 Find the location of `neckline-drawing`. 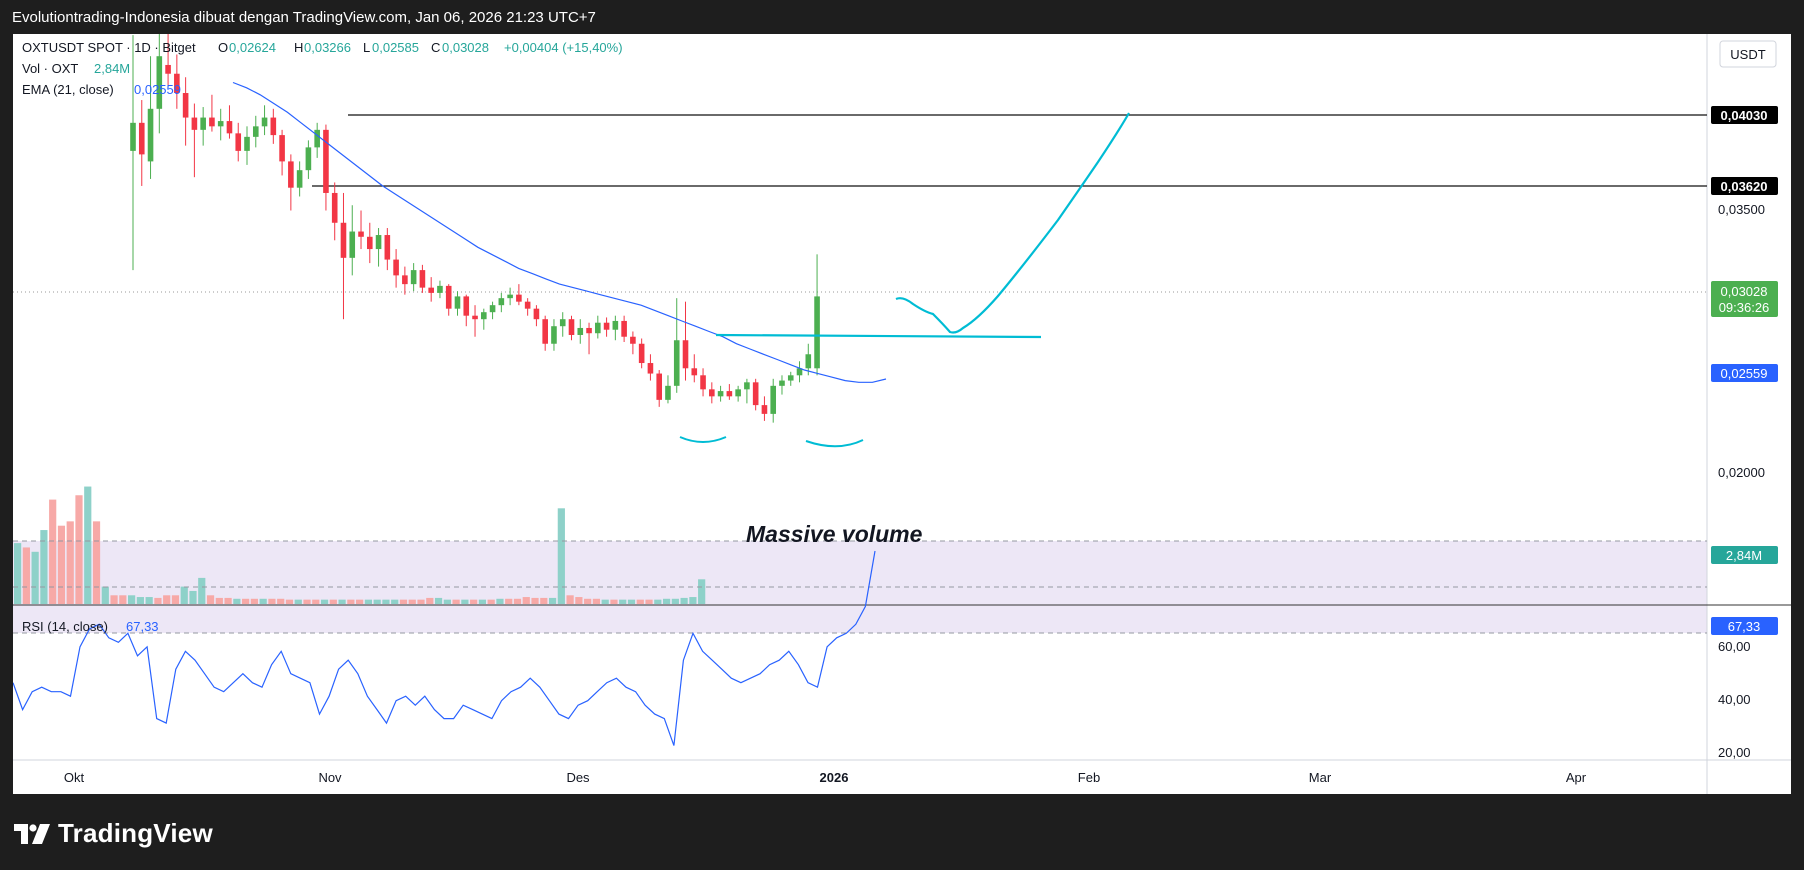

neckline-drawing is located at coordinates (878, 336).